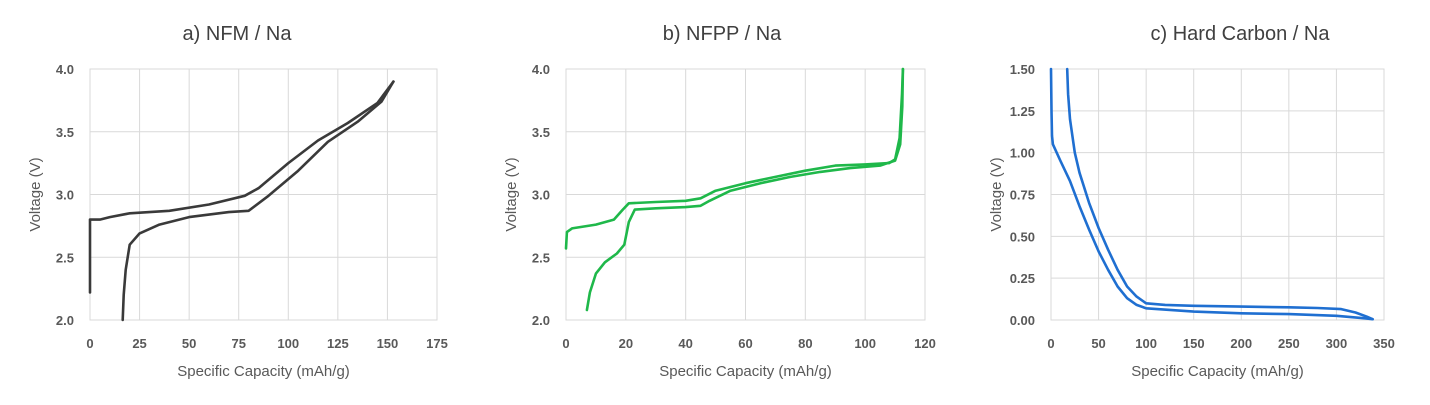 This screenshot has height=405, width=1430. What do you see at coordinates (626, 343) in the screenshot?
I see `x-tick-label: 20` at bounding box center [626, 343].